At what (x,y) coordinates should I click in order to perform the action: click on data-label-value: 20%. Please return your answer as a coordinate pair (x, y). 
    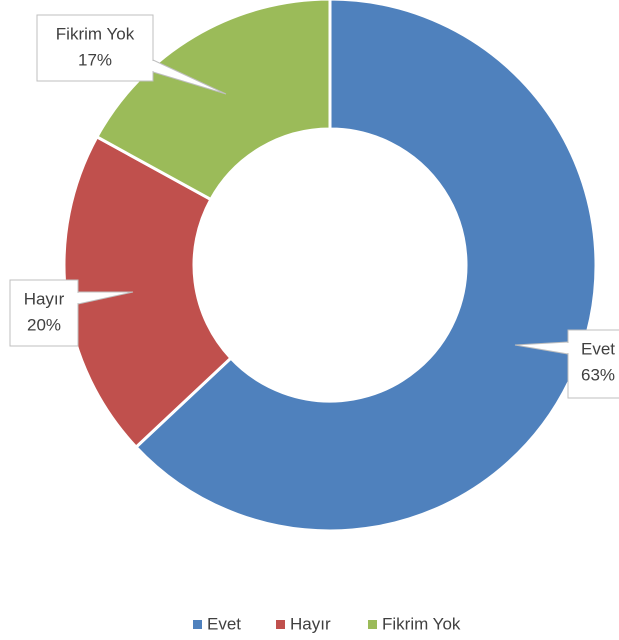
    Looking at the image, I should click on (44, 324).